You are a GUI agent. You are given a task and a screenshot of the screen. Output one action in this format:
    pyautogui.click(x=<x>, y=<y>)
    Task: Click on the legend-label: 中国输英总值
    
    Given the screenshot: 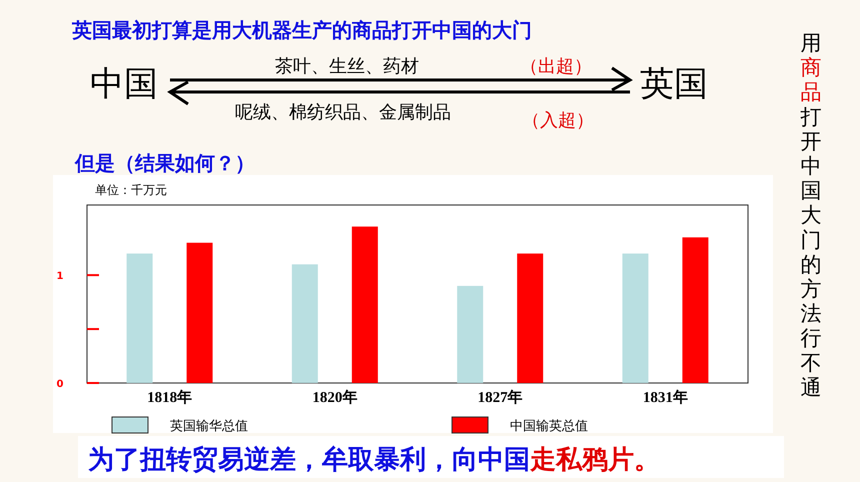 What is the action you would take?
    pyautogui.click(x=549, y=426)
    